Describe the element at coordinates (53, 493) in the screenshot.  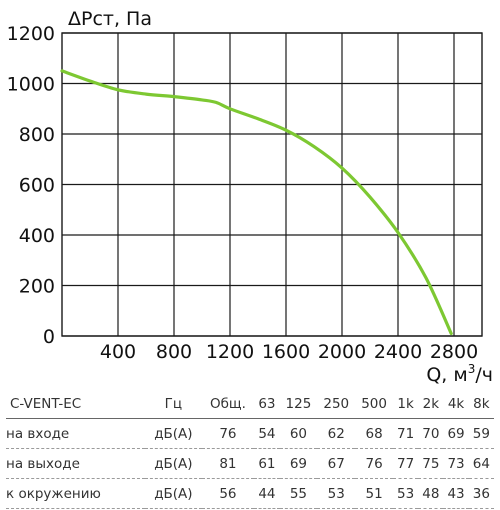
I see `row-label: к окружению` at that location.